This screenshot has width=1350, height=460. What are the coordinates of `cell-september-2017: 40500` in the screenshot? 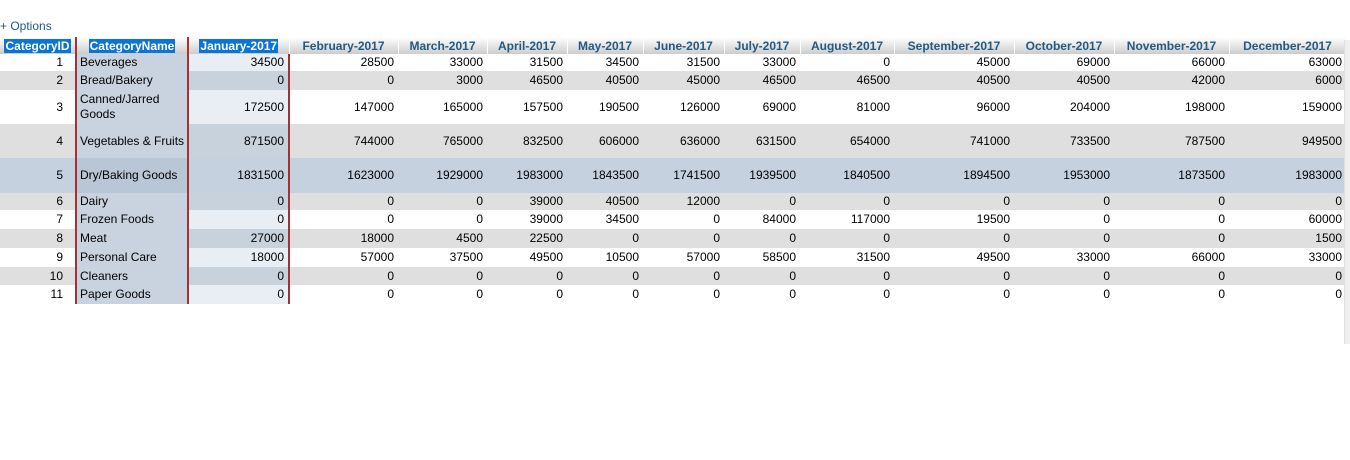 It's located at (954, 80).